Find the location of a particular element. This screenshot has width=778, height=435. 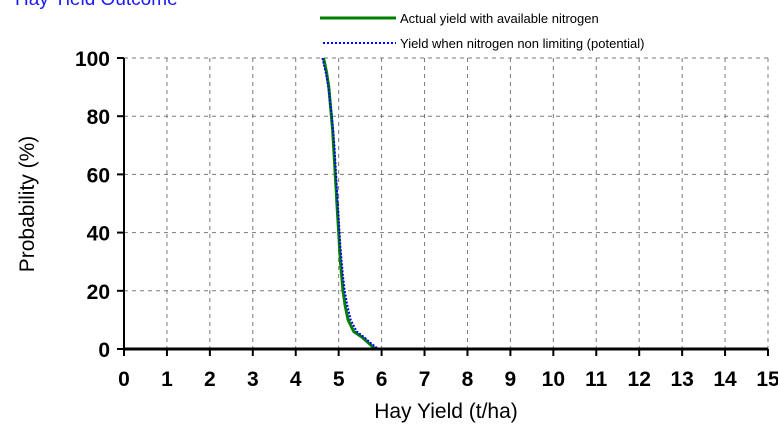

x-tick-label-6: 6 is located at coordinates (382, 379).